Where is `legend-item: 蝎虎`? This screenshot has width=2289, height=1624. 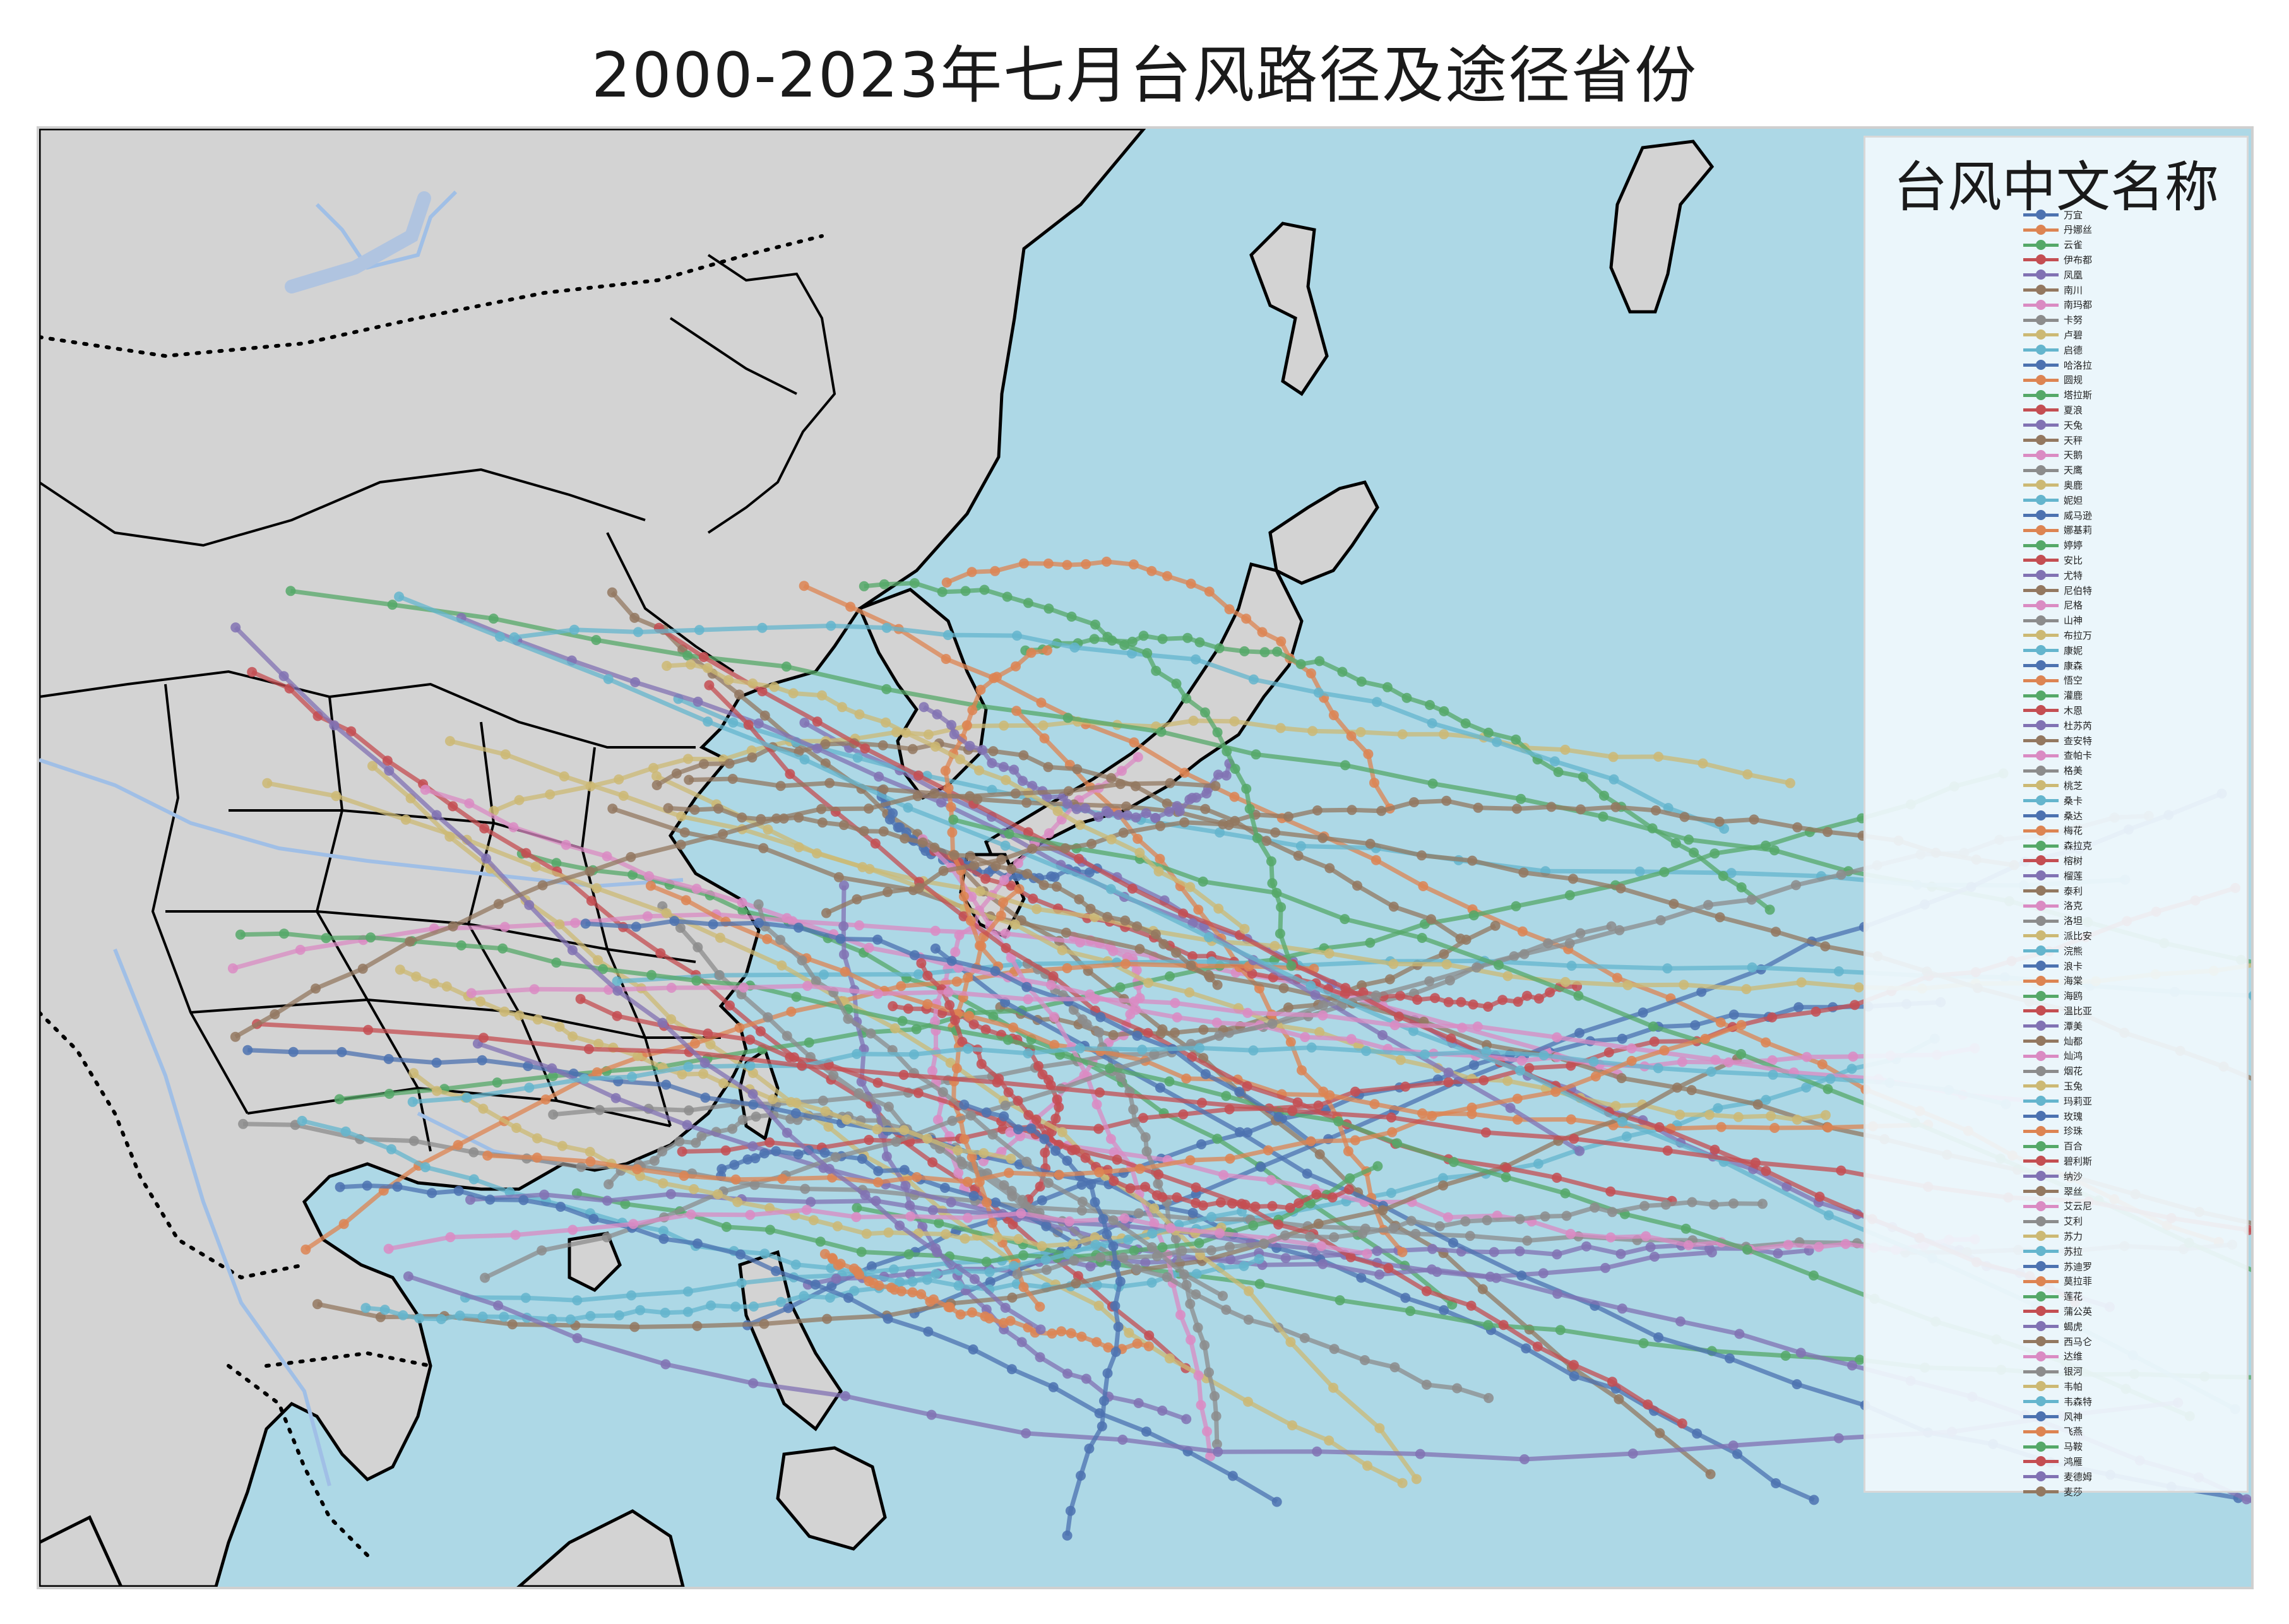 legend-item: 蝎虎 is located at coordinates (2053, 1327).